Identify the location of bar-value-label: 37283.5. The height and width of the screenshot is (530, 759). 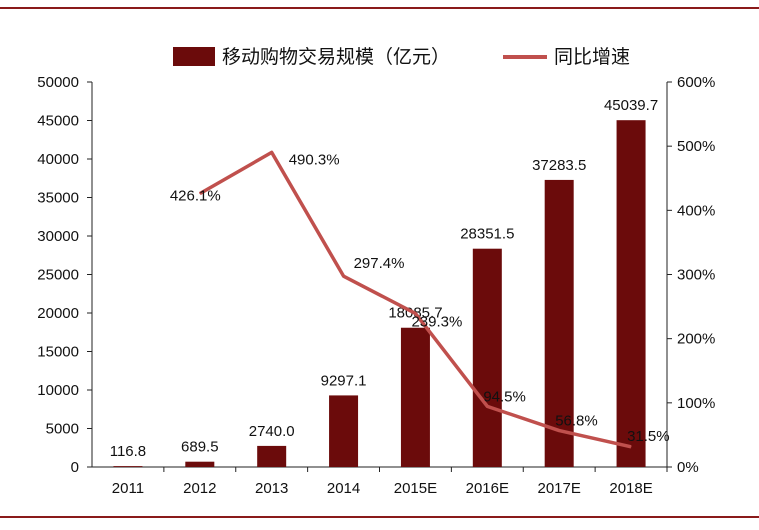
(559, 165).